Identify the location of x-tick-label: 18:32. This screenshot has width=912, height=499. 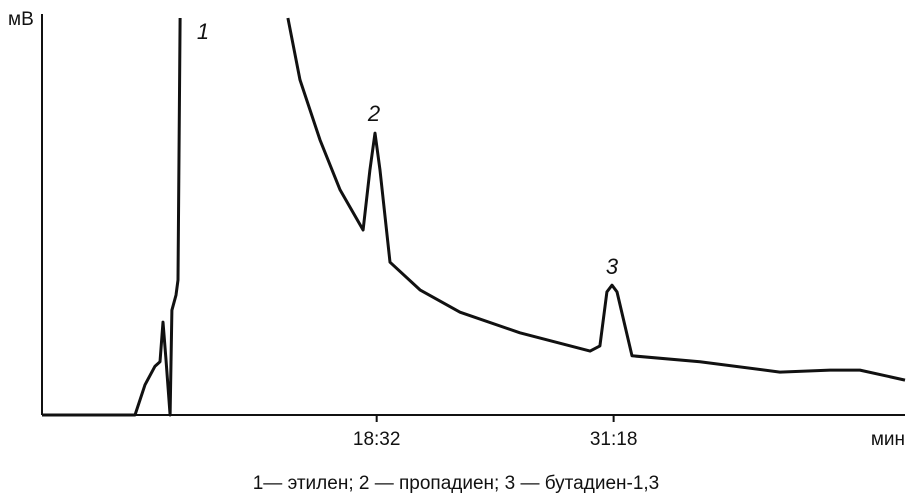
(377, 439).